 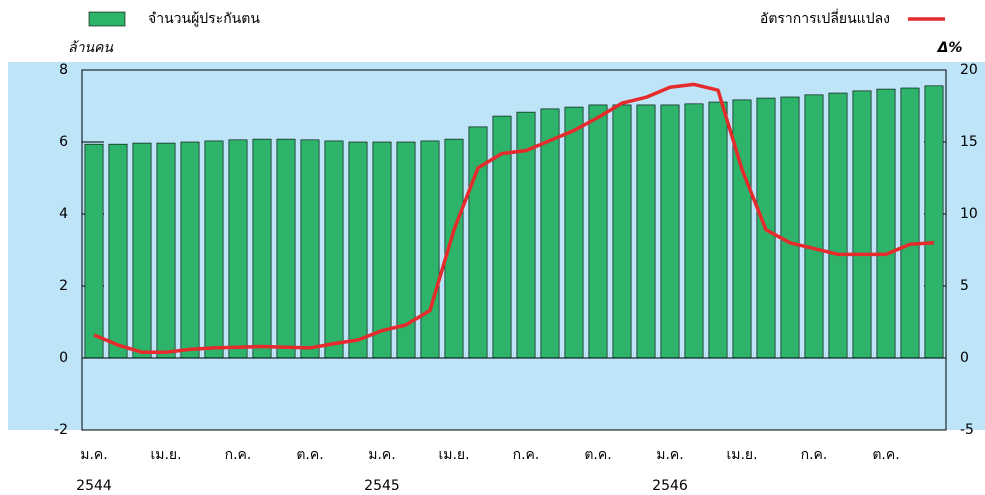 I want to click on y2-axis-label: Δ%, so click(x=950, y=48).